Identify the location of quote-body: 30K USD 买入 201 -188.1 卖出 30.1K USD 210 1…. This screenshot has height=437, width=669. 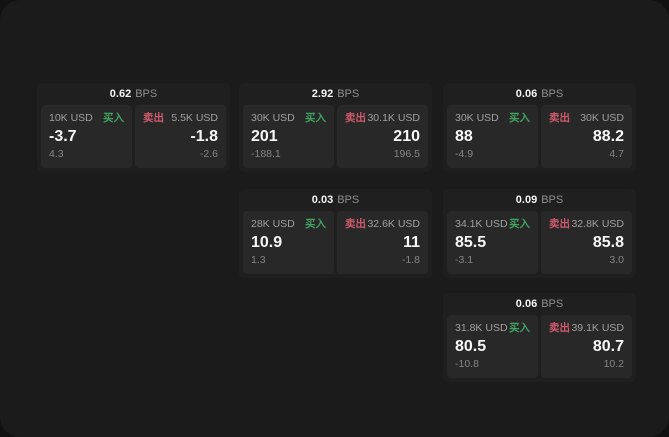
(335, 138).